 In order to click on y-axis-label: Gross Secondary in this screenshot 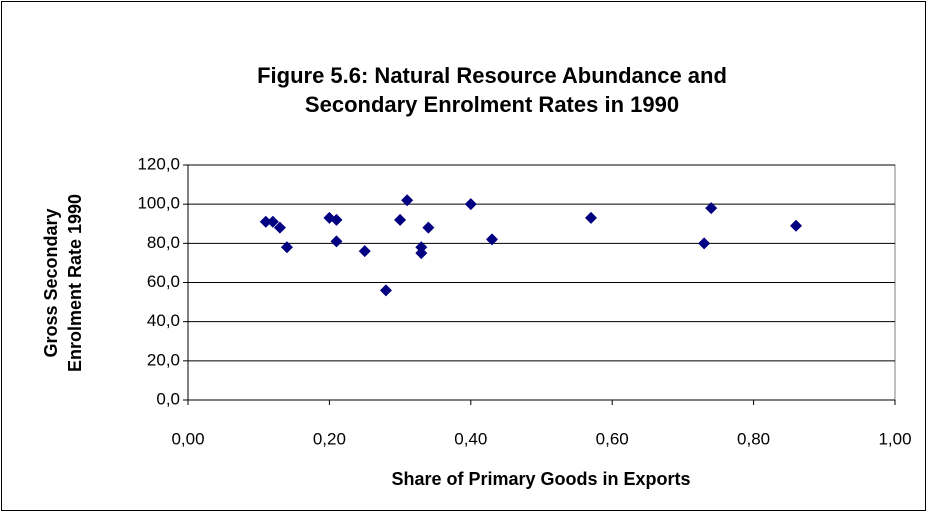, I will do `click(51, 282)`.